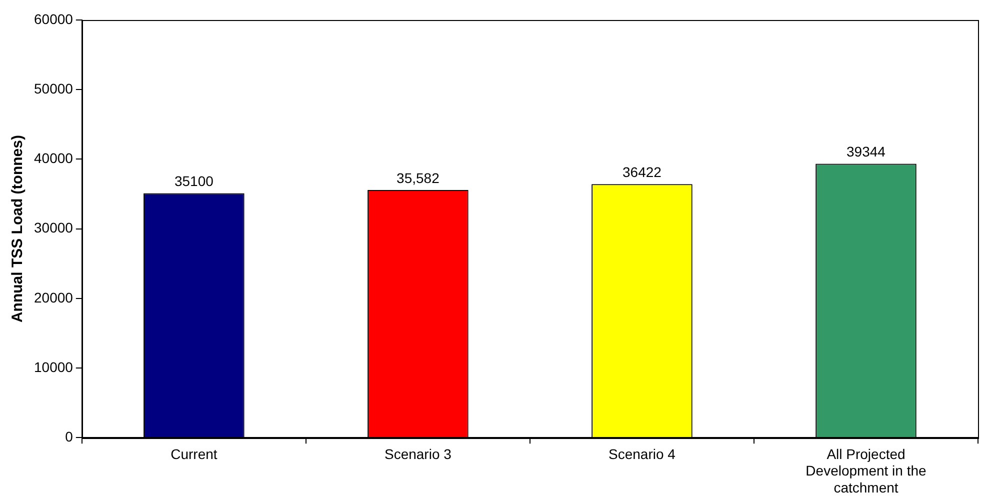 The height and width of the screenshot is (500, 993). I want to click on y-tick-label: 40000, so click(54, 158).